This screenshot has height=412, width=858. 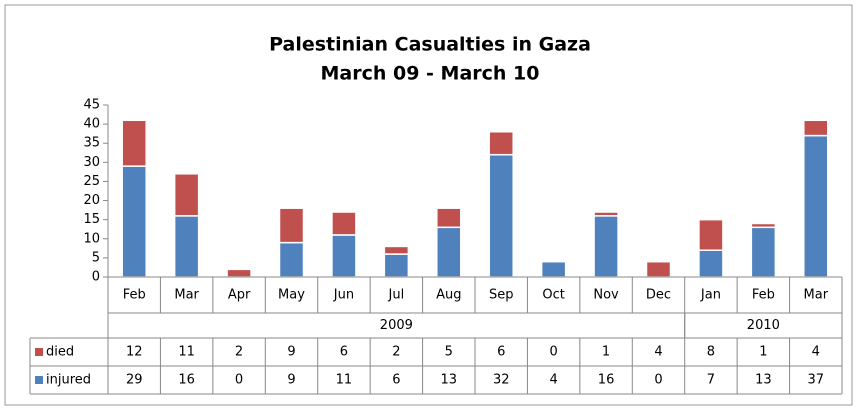 What do you see at coordinates (343, 295) in the screenshot?
I see `x-tick-label: Jun` at bounding box center [343, 295].